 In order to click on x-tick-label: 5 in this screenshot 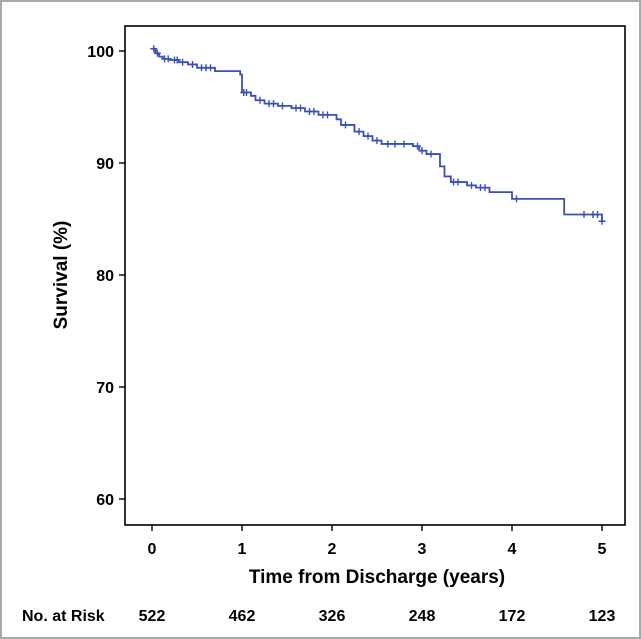, I will do `click(602, 549)`.